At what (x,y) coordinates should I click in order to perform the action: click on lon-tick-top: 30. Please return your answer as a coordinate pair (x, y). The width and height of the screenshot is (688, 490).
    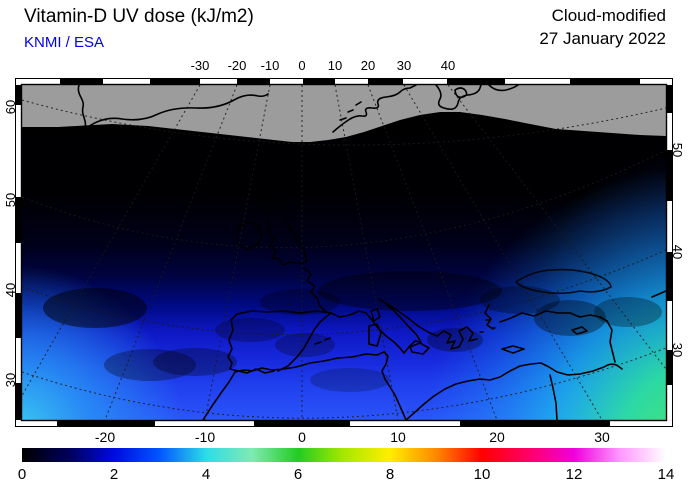
    Looking at the image, I should click on (404, 65).